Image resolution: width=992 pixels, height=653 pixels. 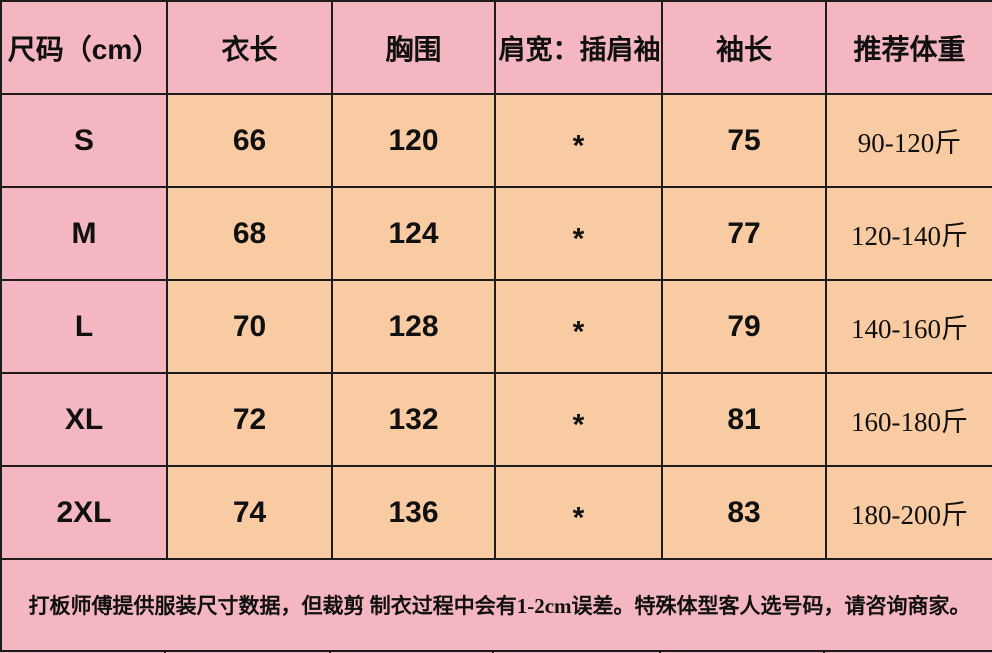 I want to click on header-row: 尺码（cm） 衣长 胸围 肩宽：插肩袖 袖长 推荐体重, so click(x=496, y=47).